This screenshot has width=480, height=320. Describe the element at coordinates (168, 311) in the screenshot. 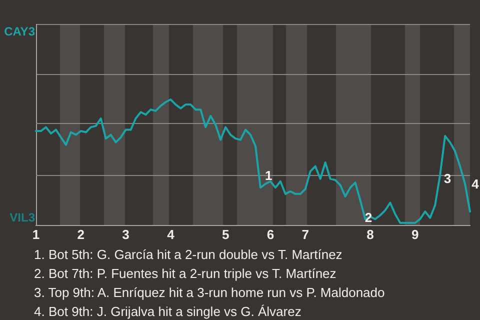

I see `text: 4. Bot 9th: J. Grijalva hit a single vs G. Álvarez` at that location.